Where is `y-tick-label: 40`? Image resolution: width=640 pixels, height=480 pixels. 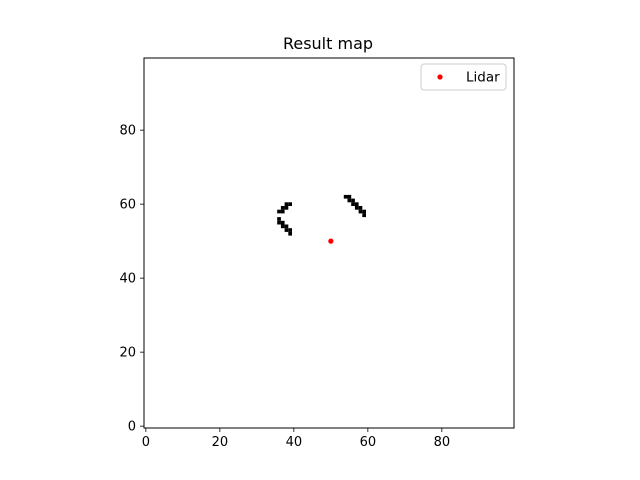 y-tick-label: 40 is located at coordinates (127, 279).